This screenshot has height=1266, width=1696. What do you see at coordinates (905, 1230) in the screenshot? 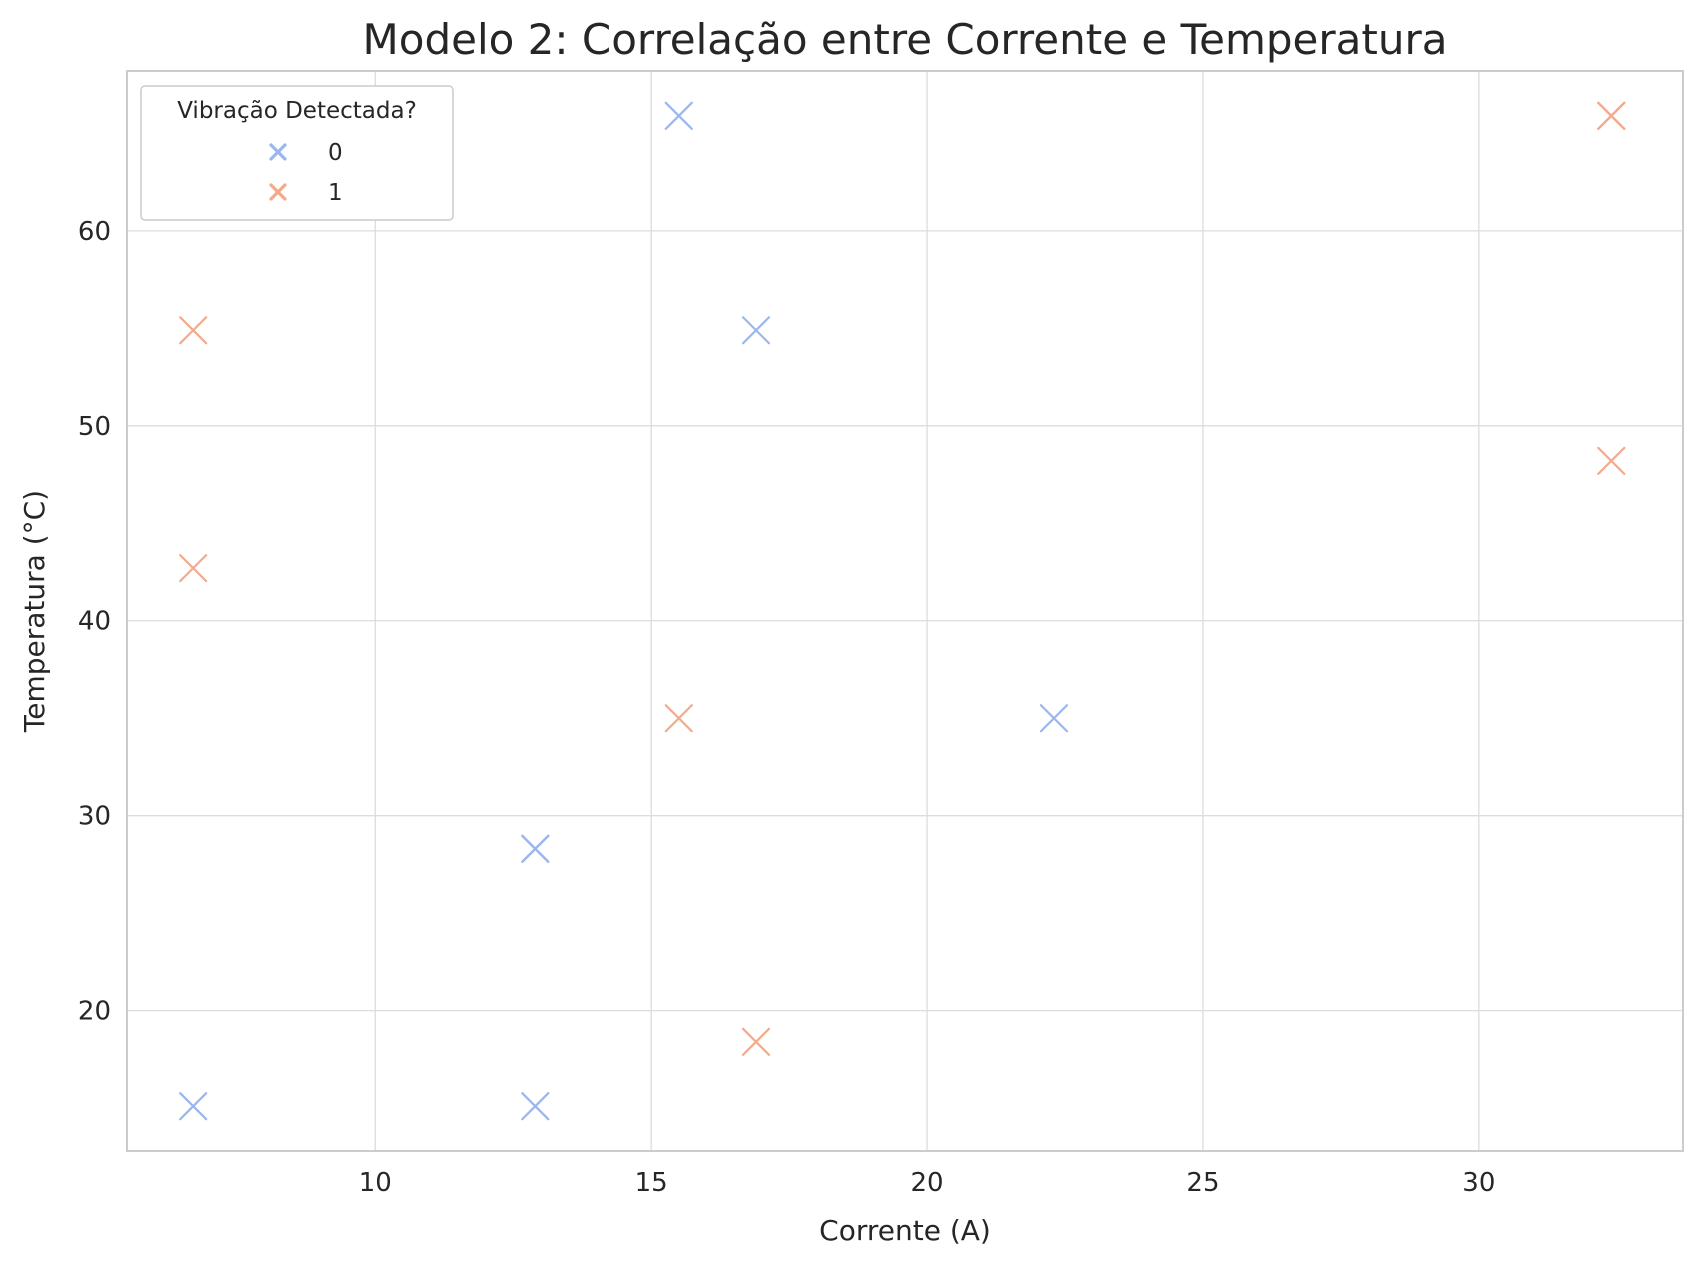
I see `x-axis-title: Corrente (A)` at bounding box center [905, 1230].